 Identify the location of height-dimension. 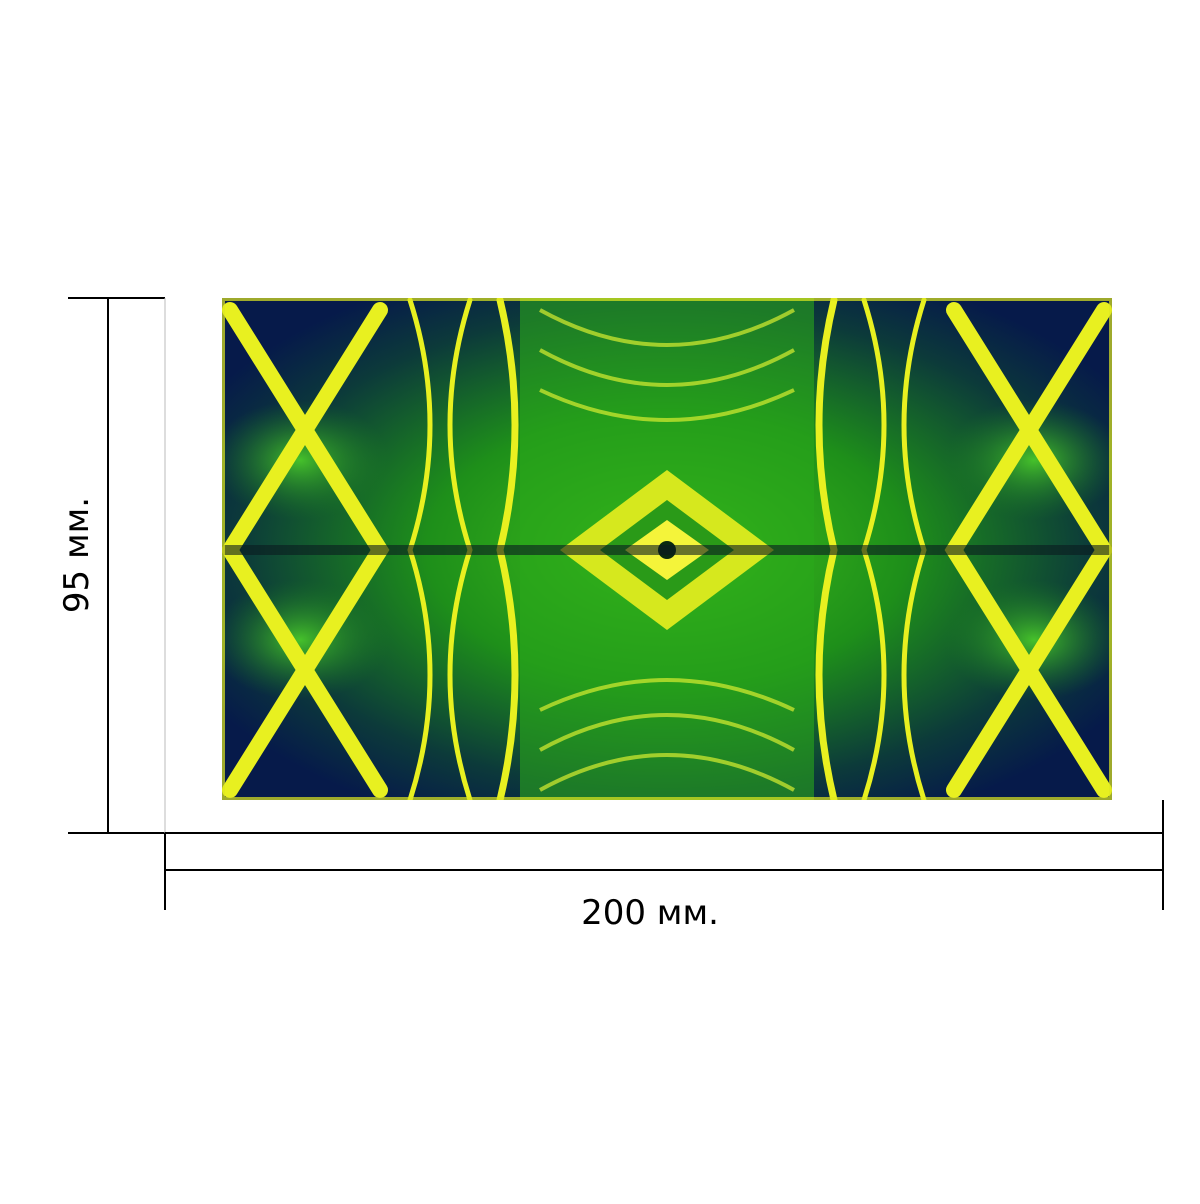
(117, 565).